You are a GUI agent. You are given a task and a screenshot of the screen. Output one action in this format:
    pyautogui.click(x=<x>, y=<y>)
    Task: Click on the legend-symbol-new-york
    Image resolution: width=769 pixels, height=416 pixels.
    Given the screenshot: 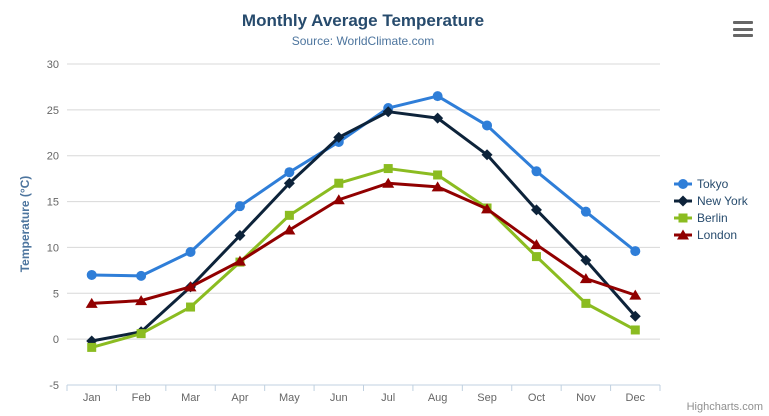 What is the action you would take?
    pyautogui.click(x=683, y=201)
    